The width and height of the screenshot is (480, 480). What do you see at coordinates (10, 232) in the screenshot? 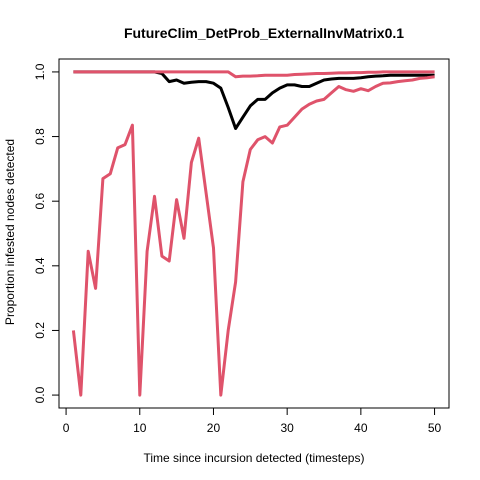
I see `y-axis-label: Proportion infested nodes detected` at bounding box center [10, 232].